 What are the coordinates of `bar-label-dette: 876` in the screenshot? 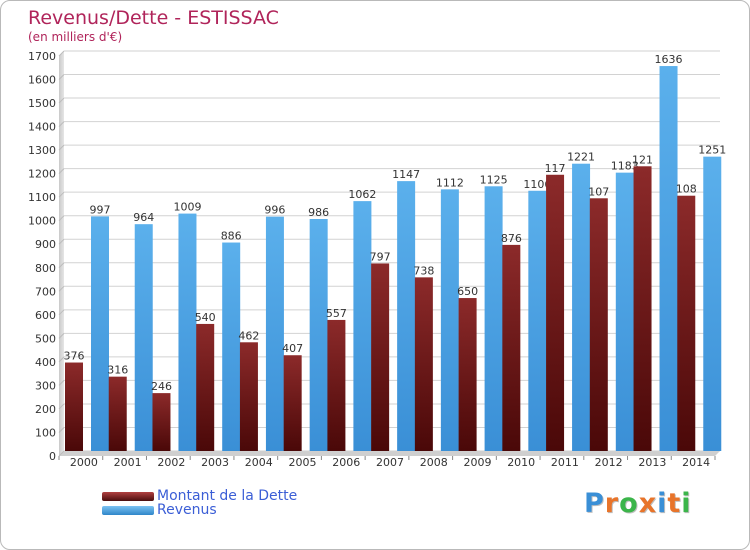 It's located at (511, 238).